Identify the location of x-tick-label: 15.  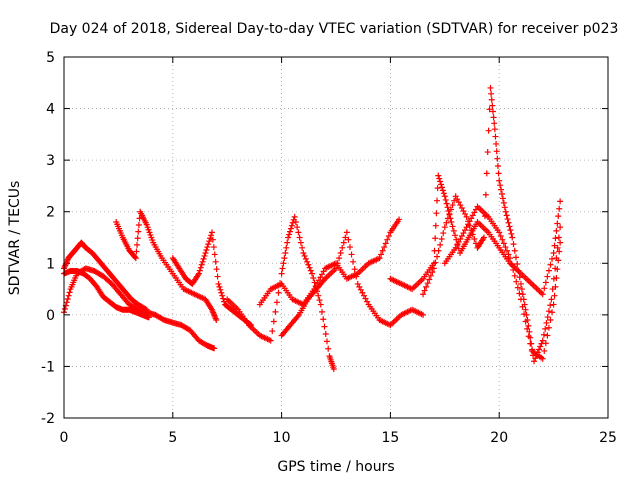
(390, 438).